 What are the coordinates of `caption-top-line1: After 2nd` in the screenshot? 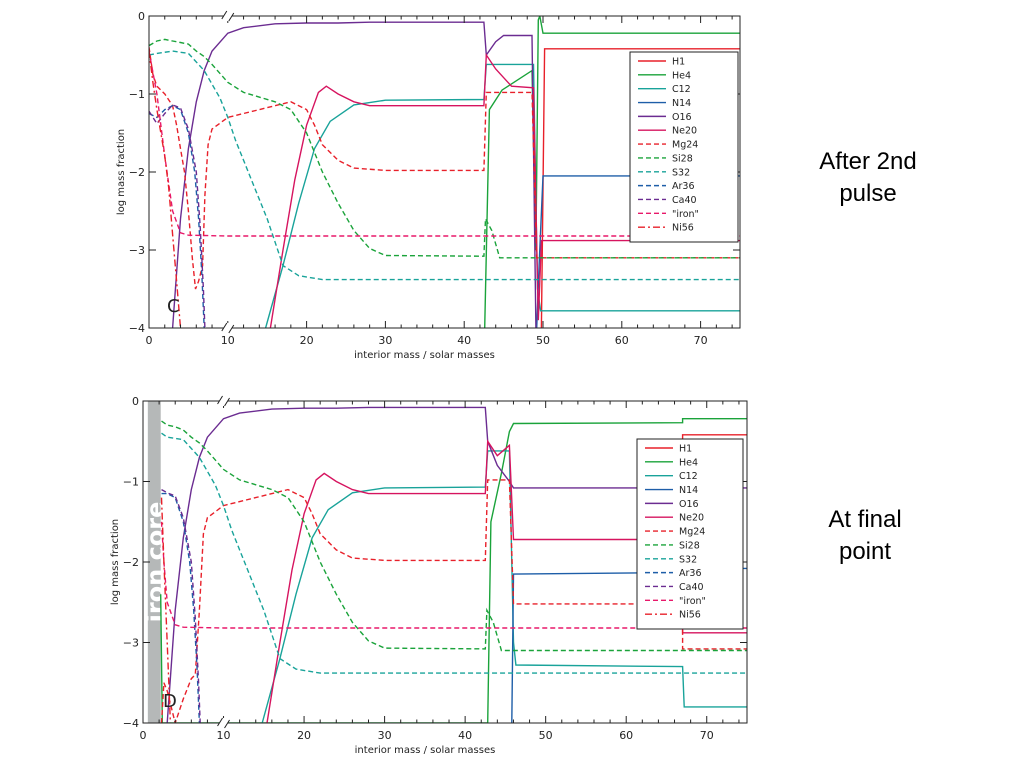 It's located at (868, 161).